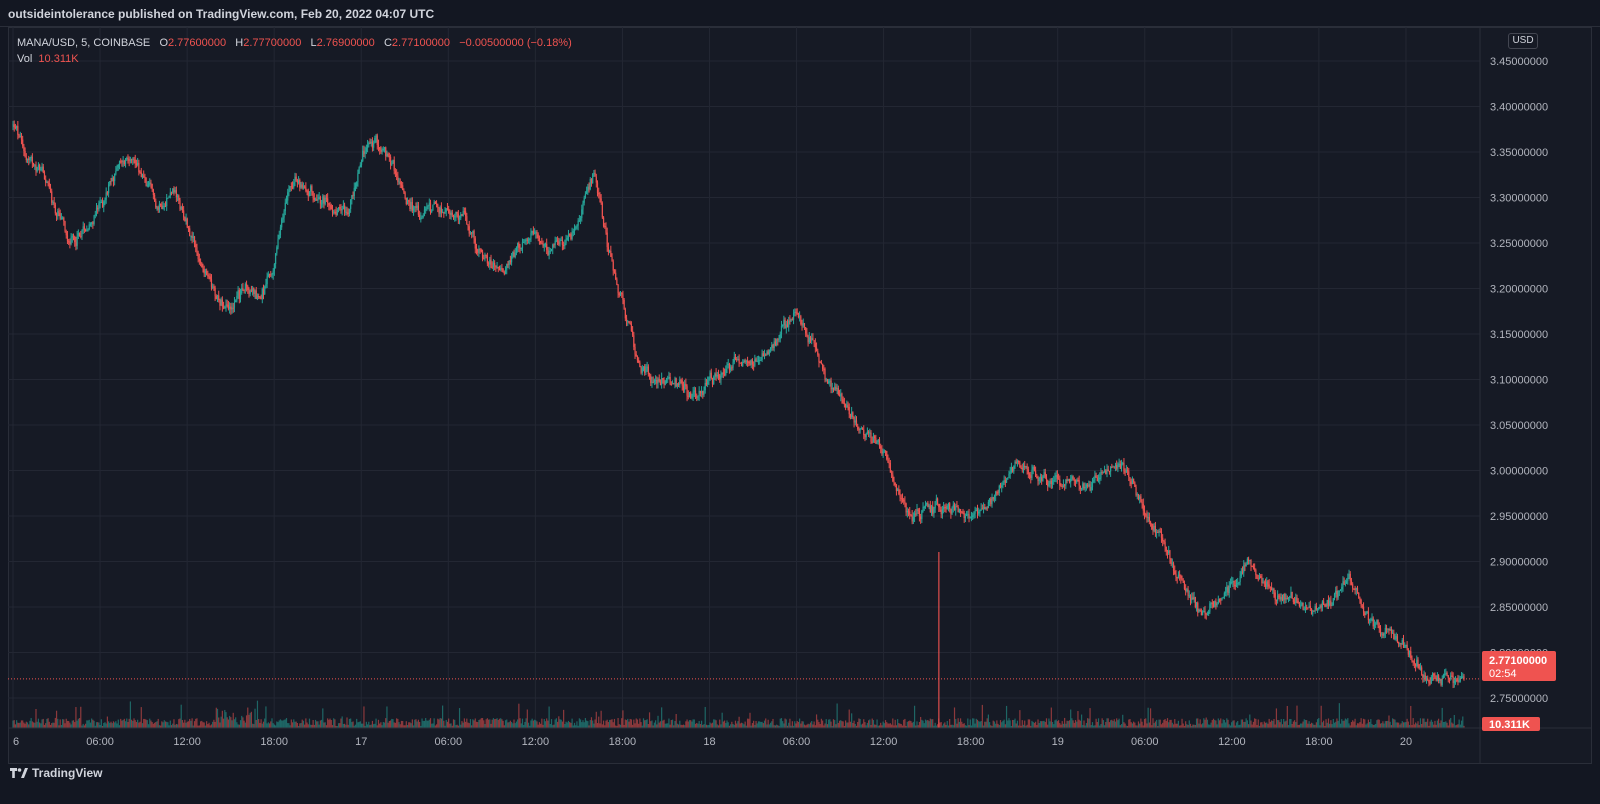 The image size is (1600, 804). What do you see at coordinates (84, 43) in the screenshot?
I see `symbol-label: MANA/USD, 5, COINBASE` at bounding box center [84, 43].